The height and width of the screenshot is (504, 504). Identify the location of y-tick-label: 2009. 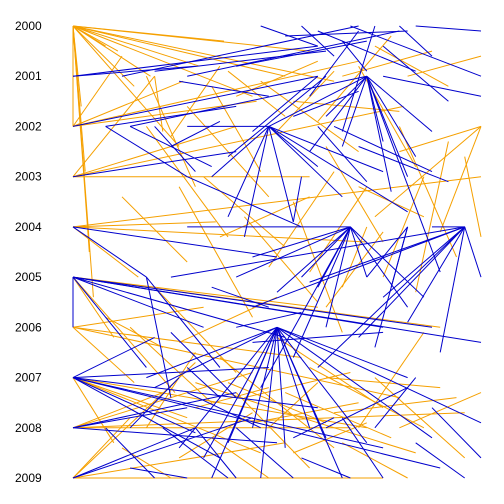
(28, 478).